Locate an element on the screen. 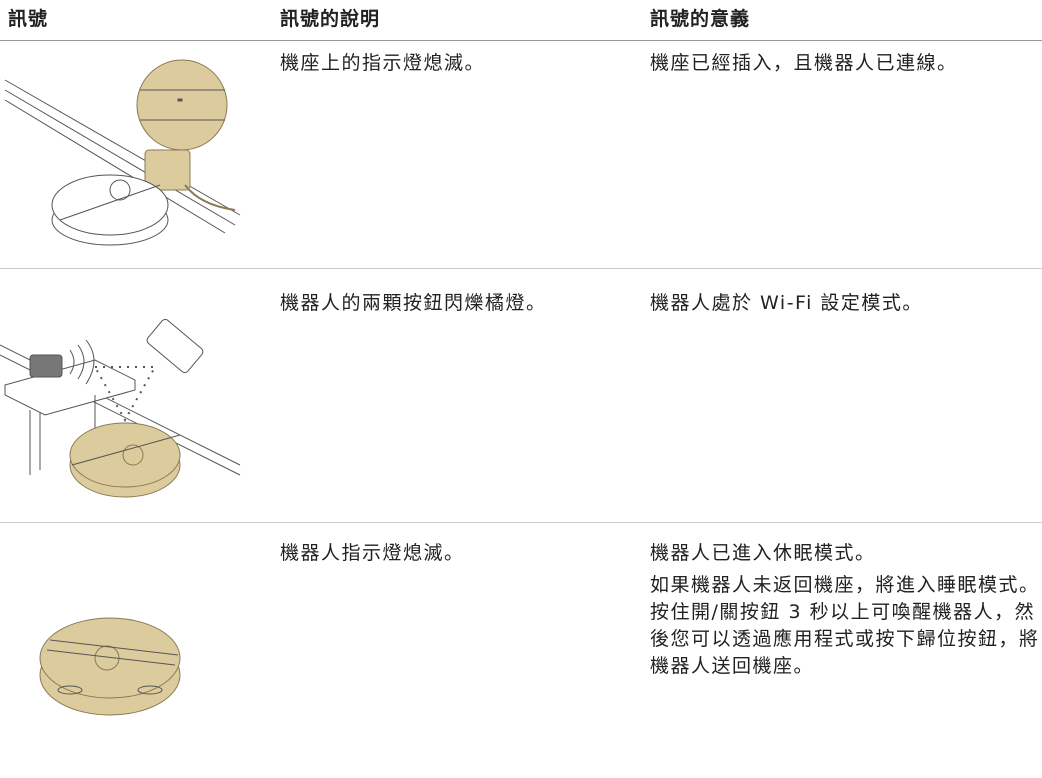 This screenshot has width=1042, height=778. header-cell: 訊號的意義 is located at coordinates (700, 19).